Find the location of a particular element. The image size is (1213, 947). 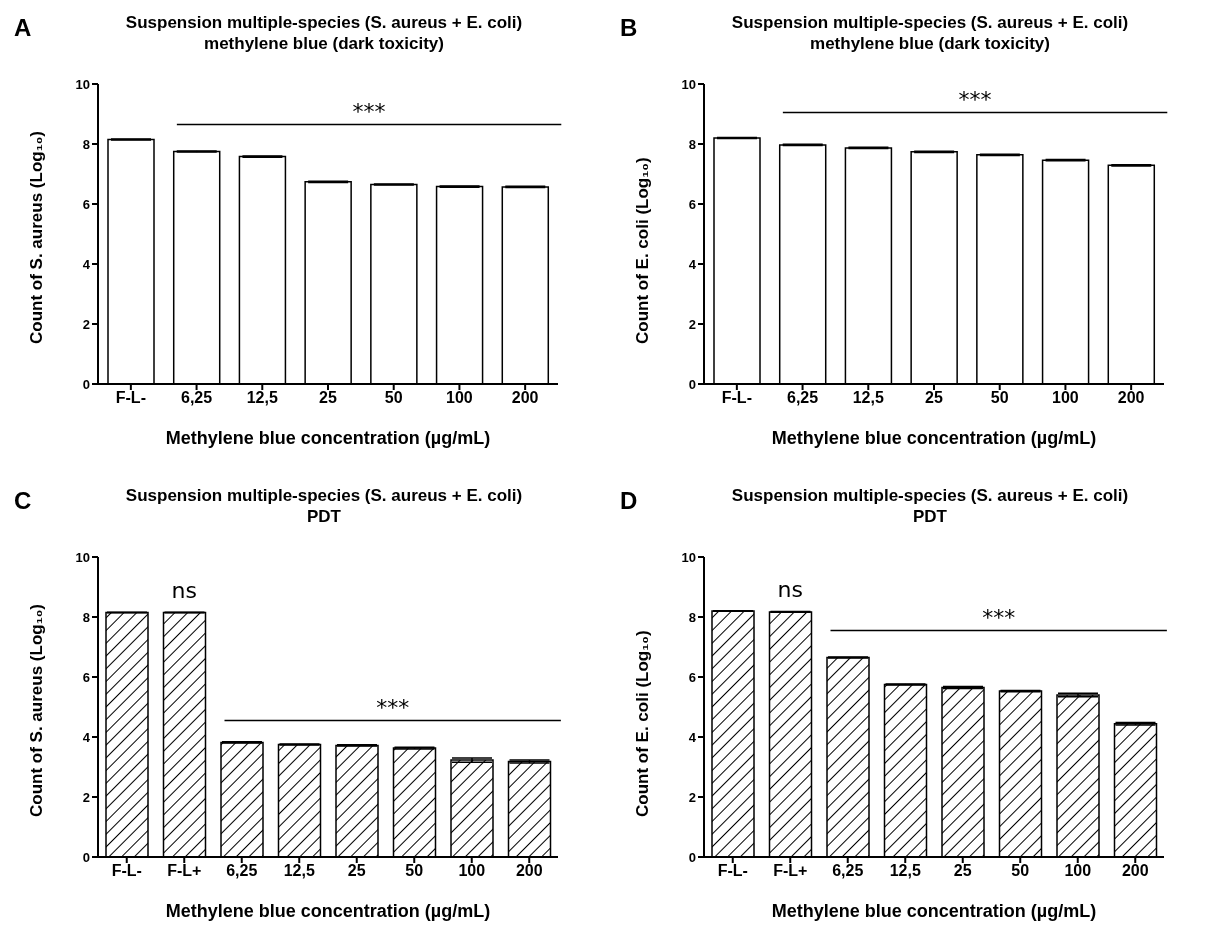

text: D is located at coordinates (629, 501).